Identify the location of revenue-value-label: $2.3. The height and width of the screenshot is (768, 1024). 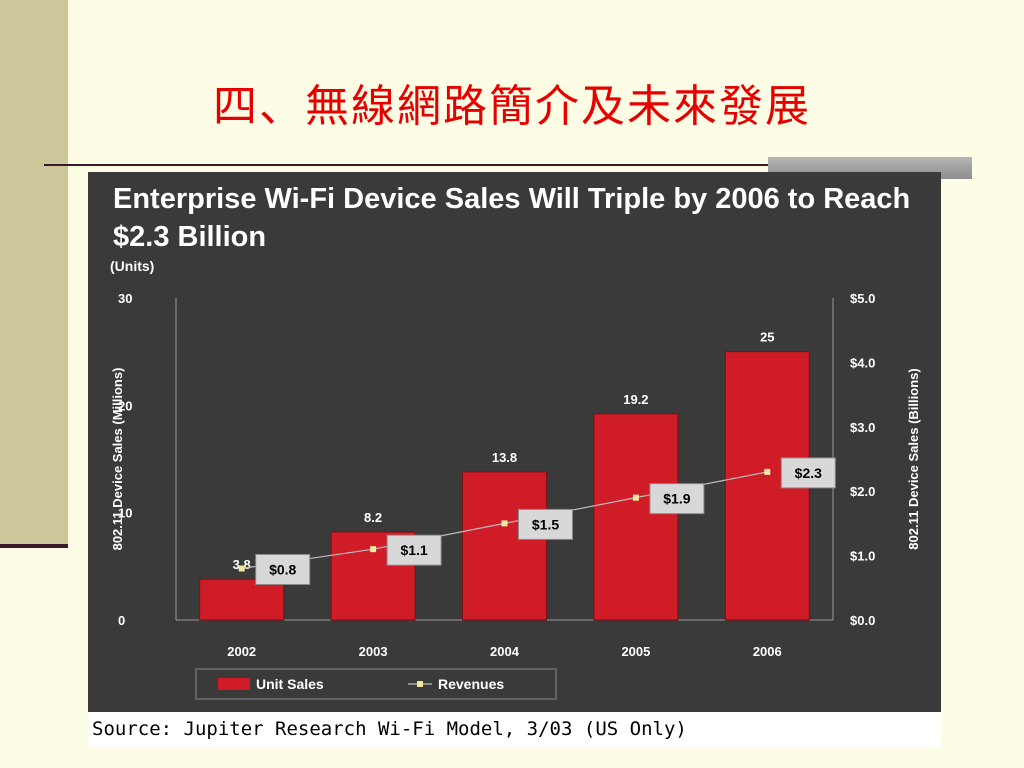
(808, 473).